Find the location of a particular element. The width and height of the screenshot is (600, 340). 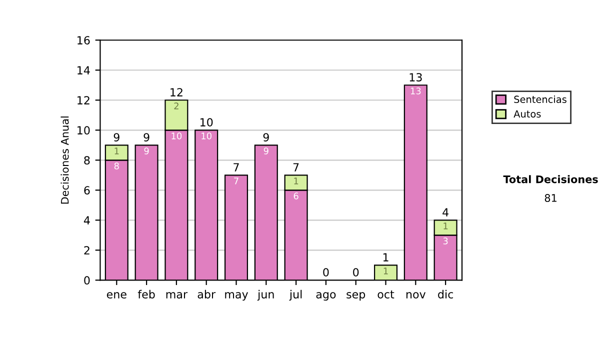

y-tick-label: 2 is located at coordinates (87, 250).